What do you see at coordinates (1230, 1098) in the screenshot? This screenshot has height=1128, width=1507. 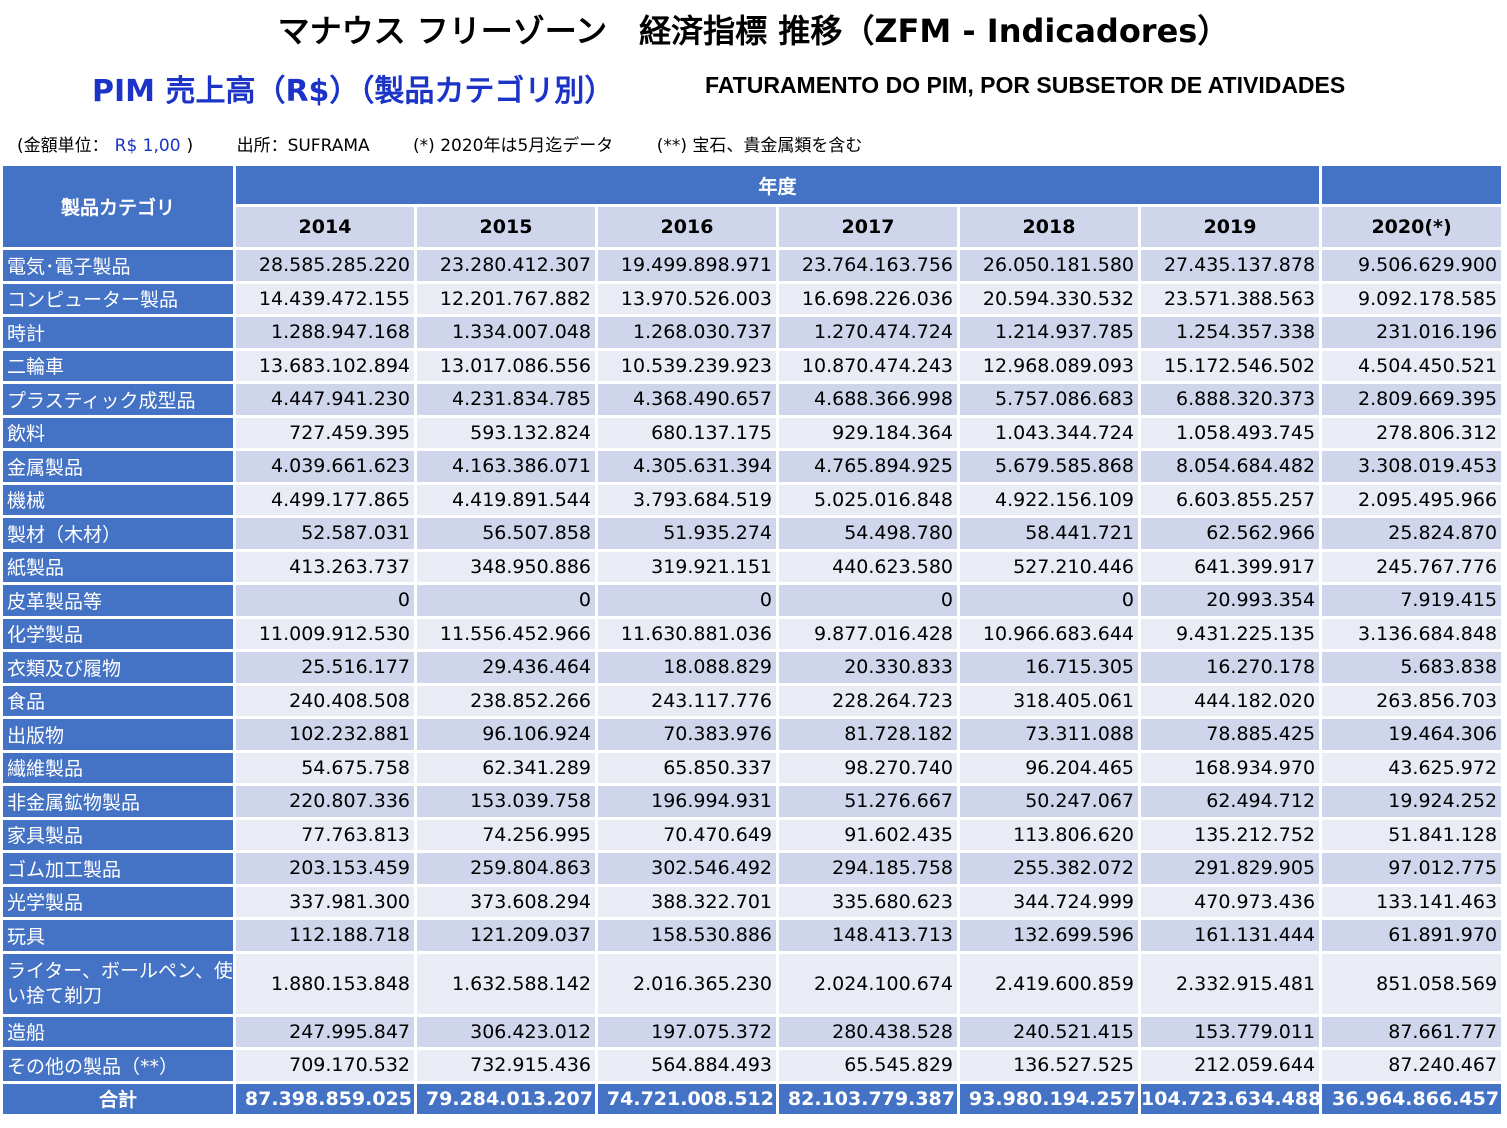 I see `total-value-cell: 104.723.634.488` at bounding box center [1230, 1098].